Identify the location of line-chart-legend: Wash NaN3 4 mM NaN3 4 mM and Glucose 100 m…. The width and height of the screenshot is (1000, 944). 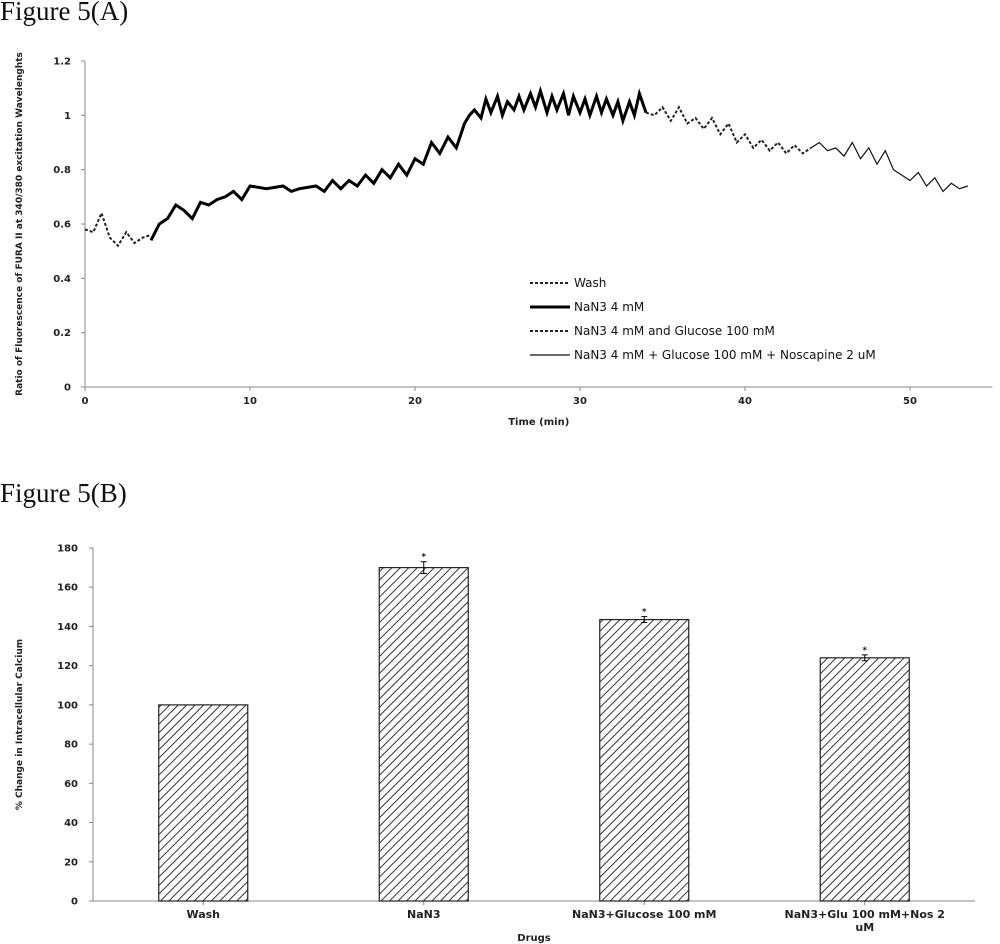
(703, 319).